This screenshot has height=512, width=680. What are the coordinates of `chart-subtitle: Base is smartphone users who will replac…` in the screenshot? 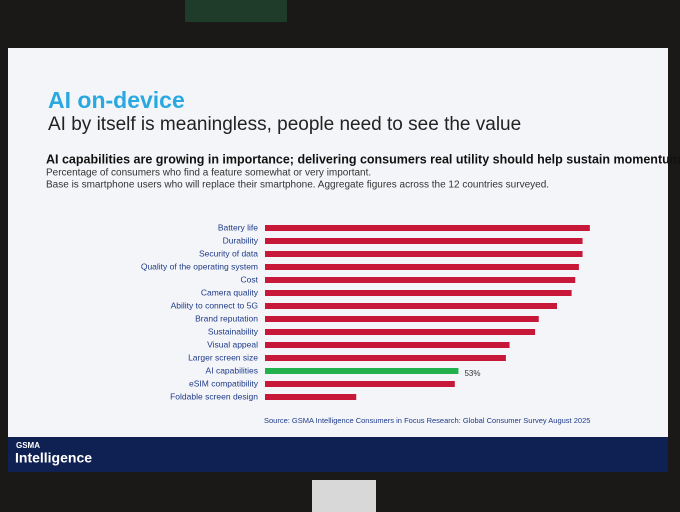 It's located at (297, 185).